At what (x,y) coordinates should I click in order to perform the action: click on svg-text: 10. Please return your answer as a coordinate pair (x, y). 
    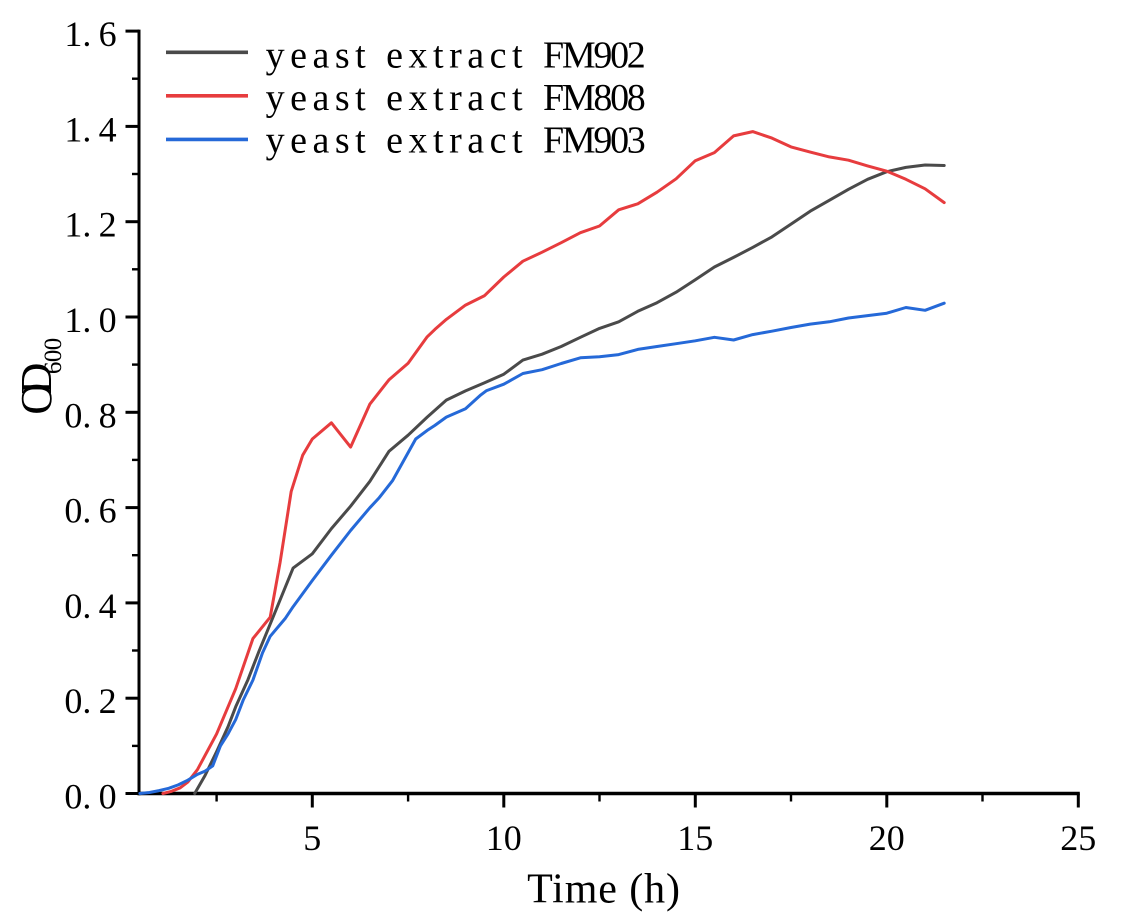
    Looking at the image, I should click on (504, 838).